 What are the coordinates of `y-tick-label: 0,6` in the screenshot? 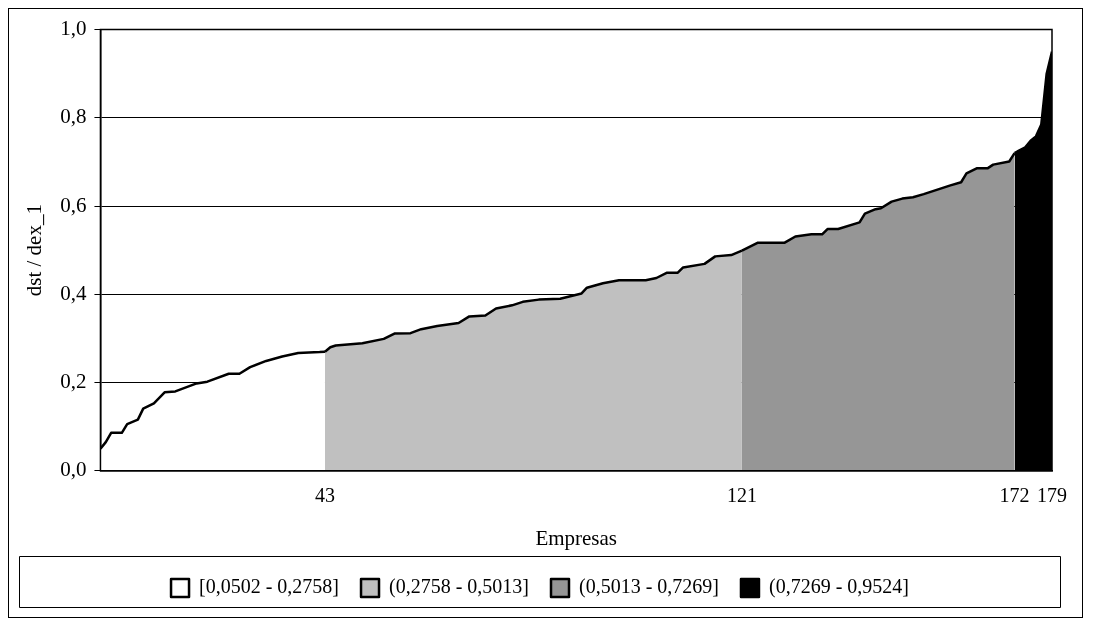 It's located at (73, 204).